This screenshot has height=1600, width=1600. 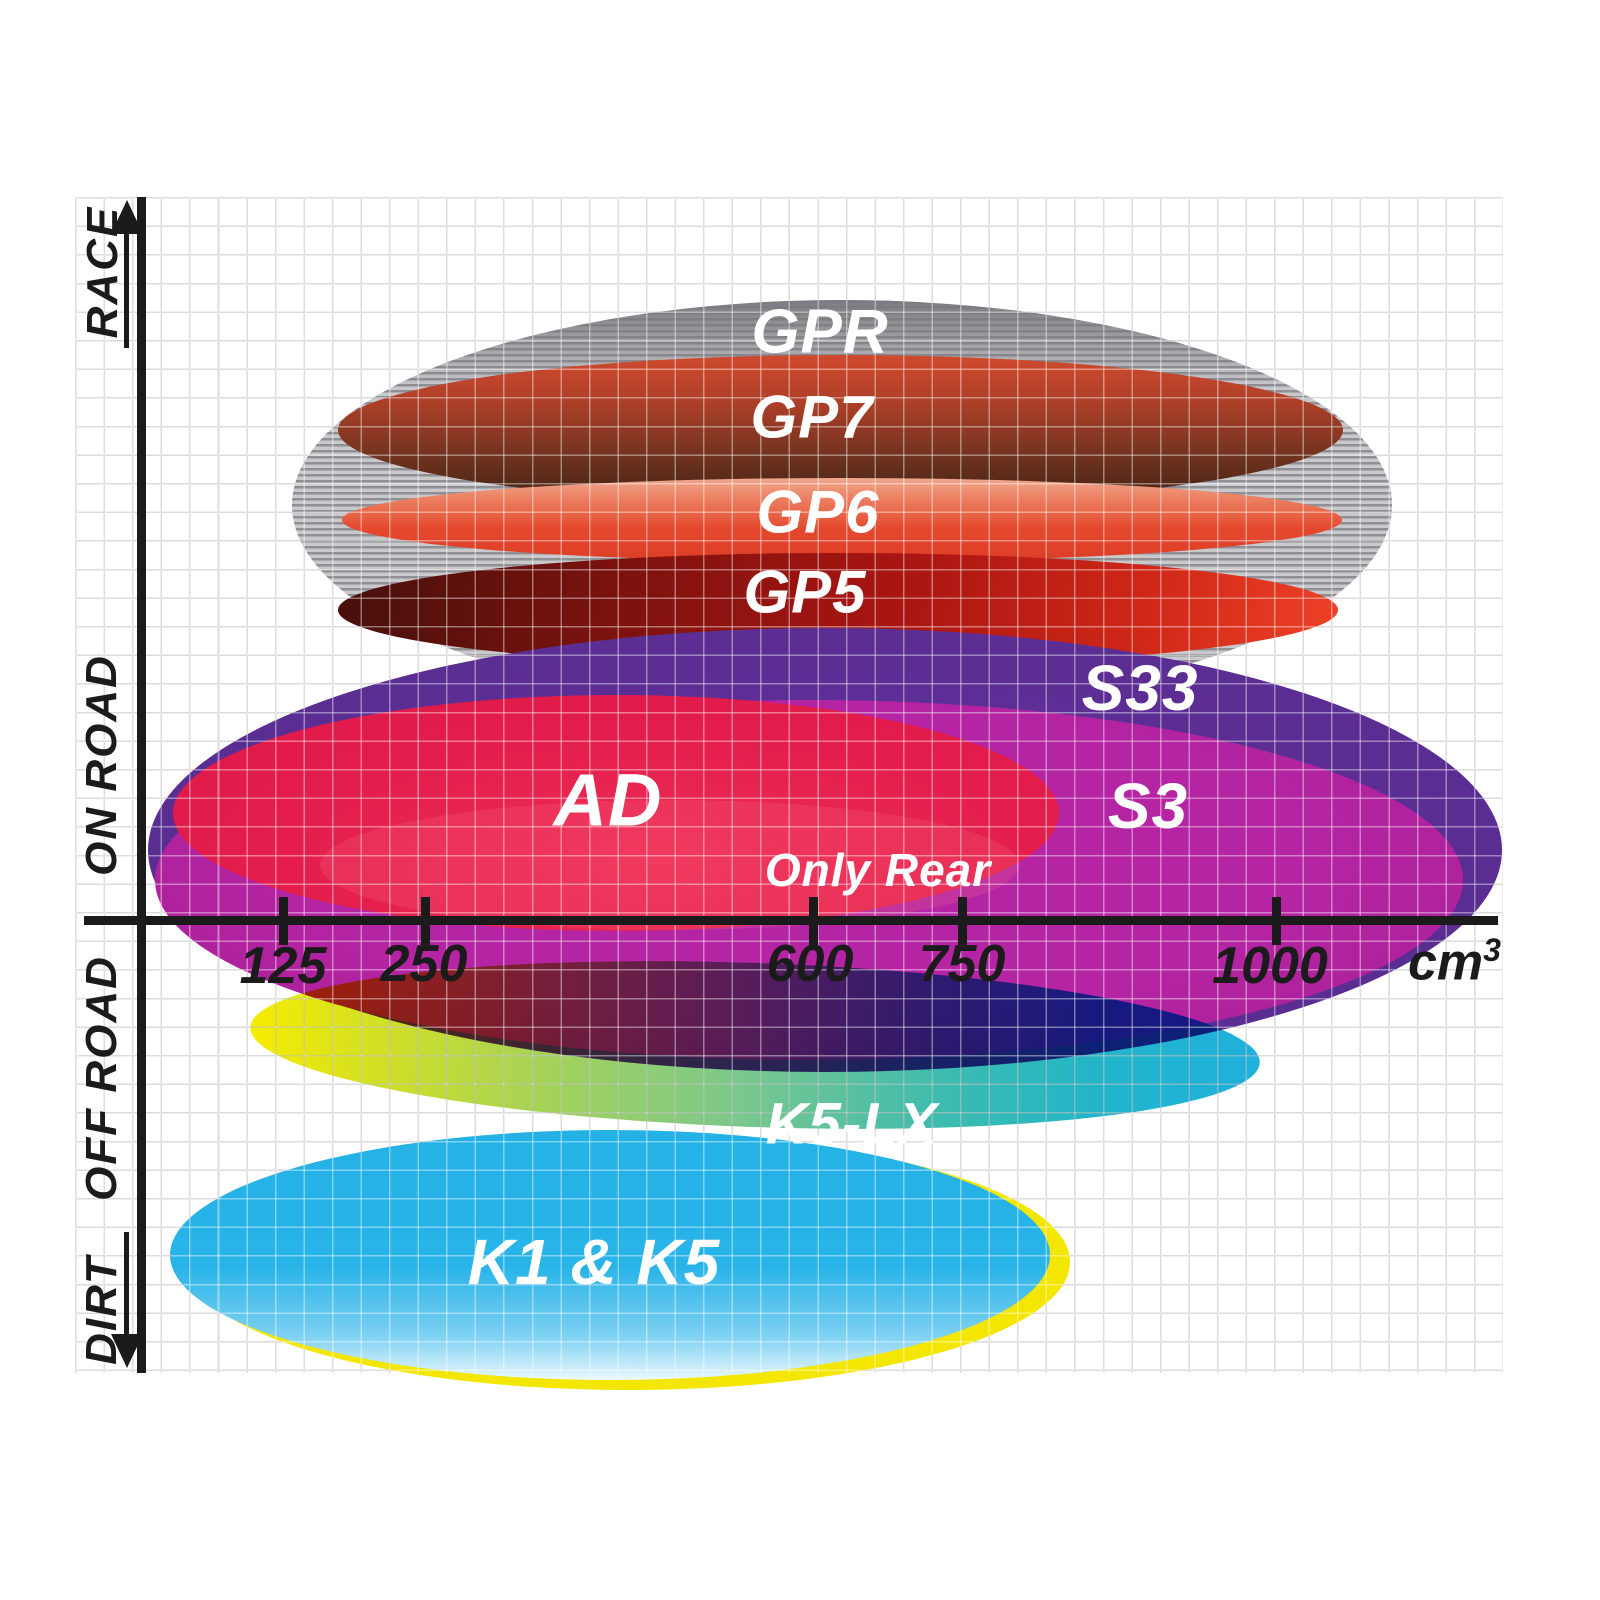 I want to click on ellipse-k1k5, so click(x=610, y=1255).